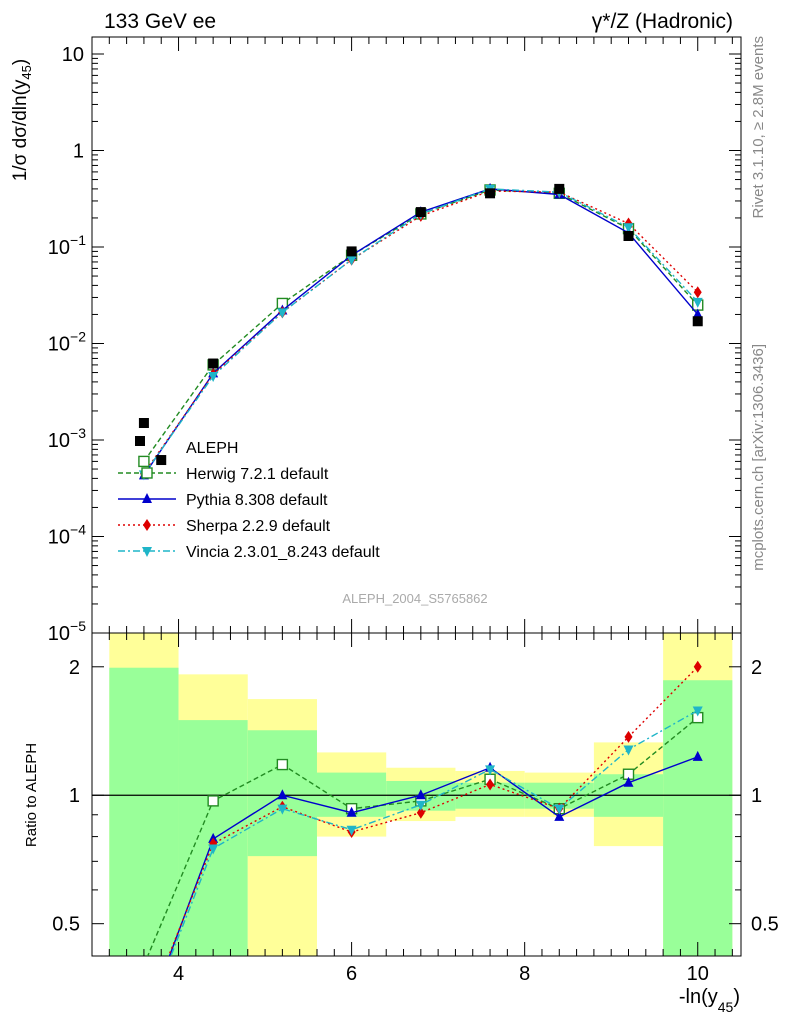 This screenshot has width=786, height=1024. What do you see at coordinates (78, 151) in the screenshot?
I see `y-tick-label: 1` at bounding box center [78, 151].